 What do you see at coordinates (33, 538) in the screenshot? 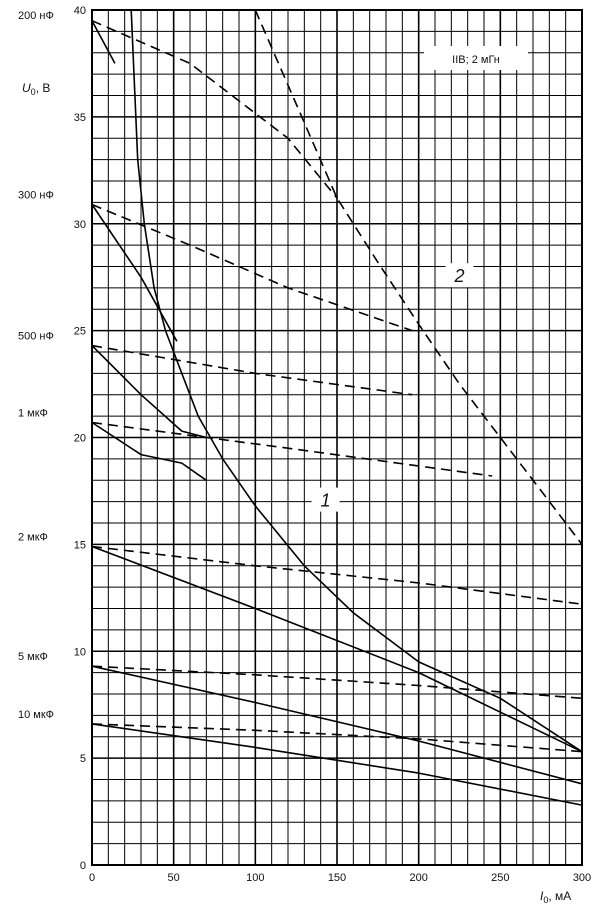
I see `capacitance-label: 2 мкФ` at bounding box center [33, 538].